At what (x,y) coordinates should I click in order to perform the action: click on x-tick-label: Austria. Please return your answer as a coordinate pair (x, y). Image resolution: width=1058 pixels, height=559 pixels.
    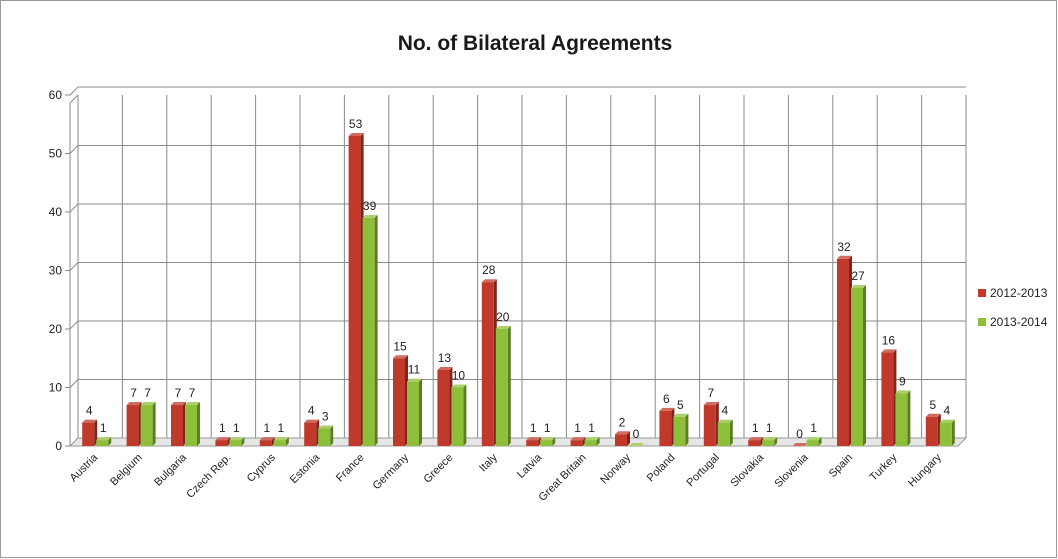
    Looking at the image, I should click on (84, 467).